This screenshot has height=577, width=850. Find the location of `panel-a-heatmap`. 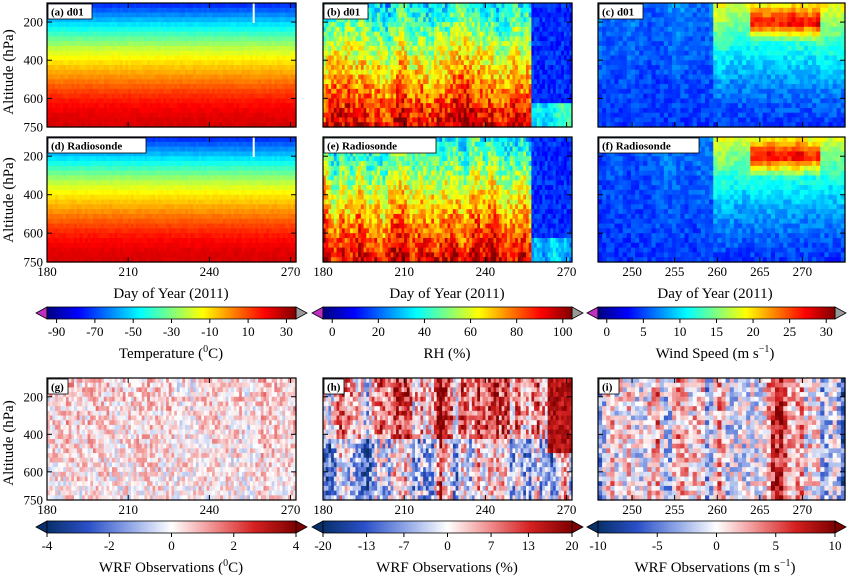

panel-a-heatmap is located at coordinates (172, 65).